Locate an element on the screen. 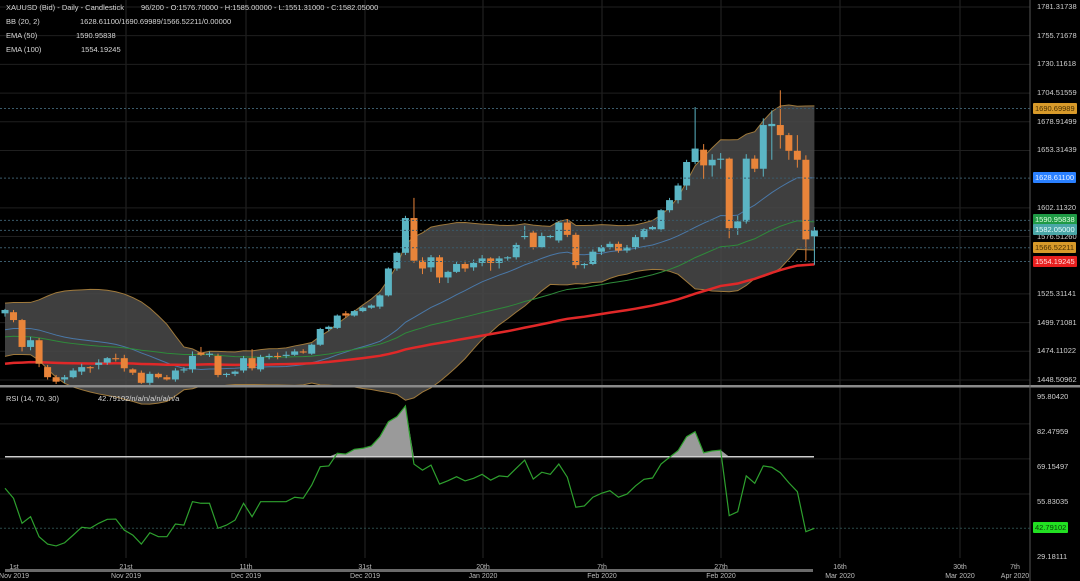 This screenshot has width=1080, height=581. time-scrollbar is located at coordinates (409, 570).